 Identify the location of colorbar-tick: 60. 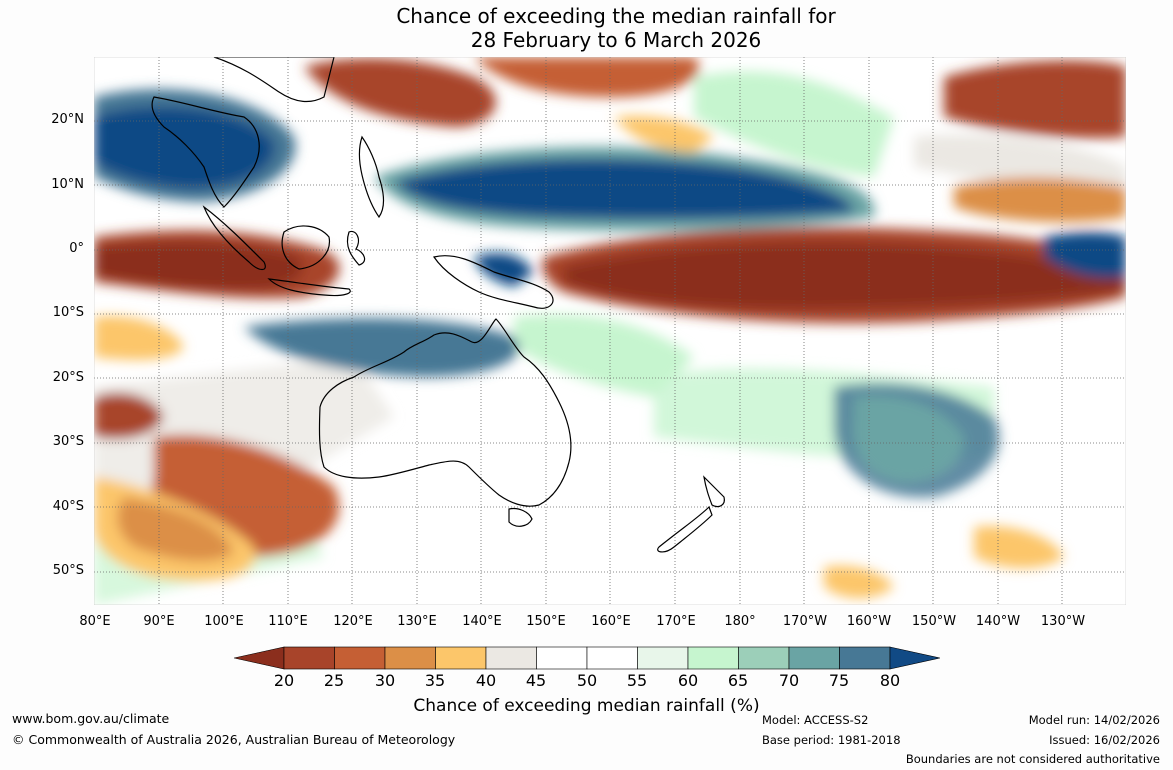
(688, 680).